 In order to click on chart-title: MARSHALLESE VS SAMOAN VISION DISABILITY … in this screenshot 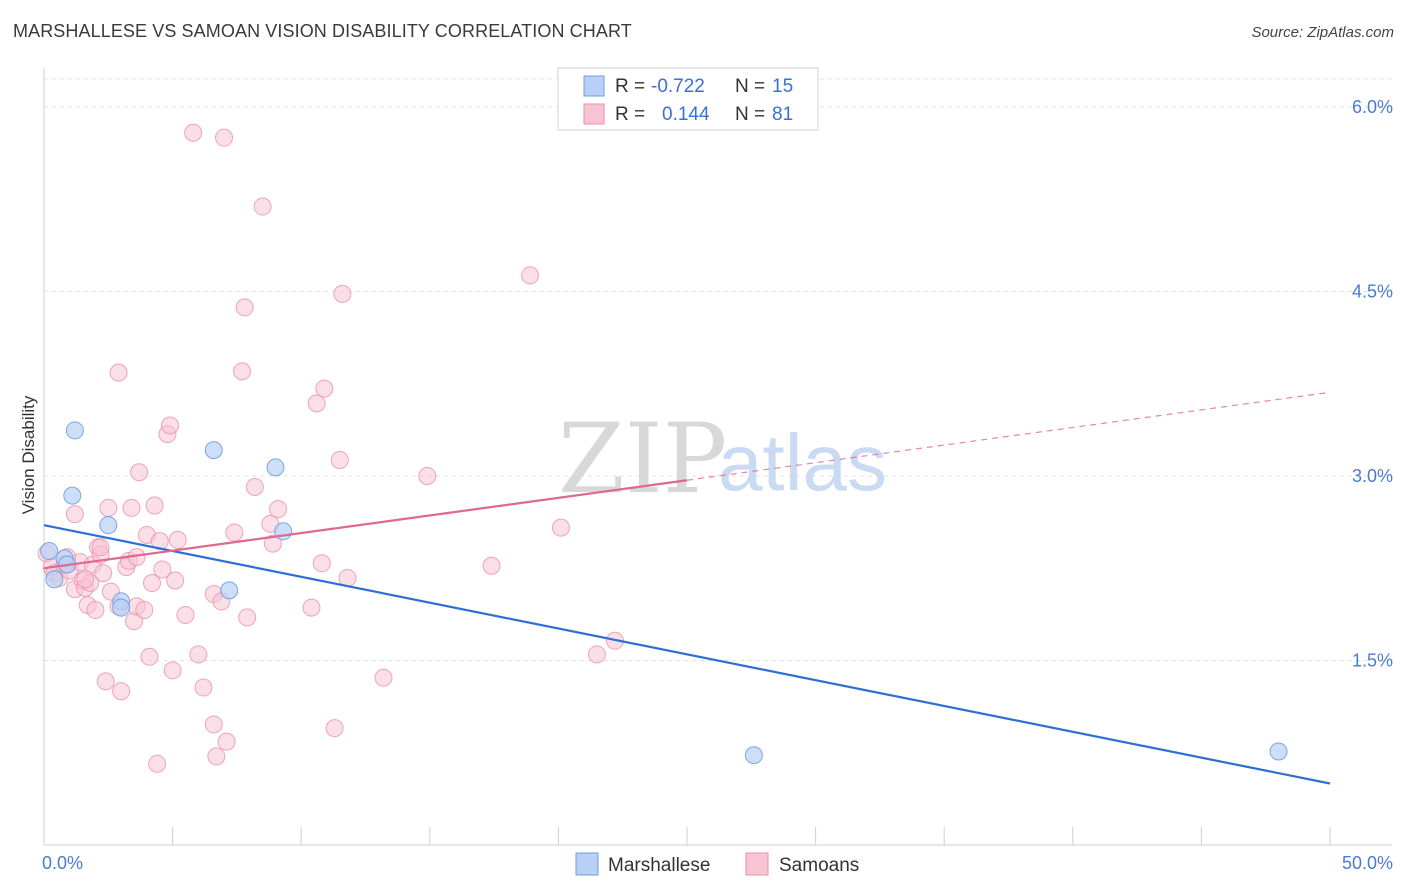, I will do `click(322, 31)`.